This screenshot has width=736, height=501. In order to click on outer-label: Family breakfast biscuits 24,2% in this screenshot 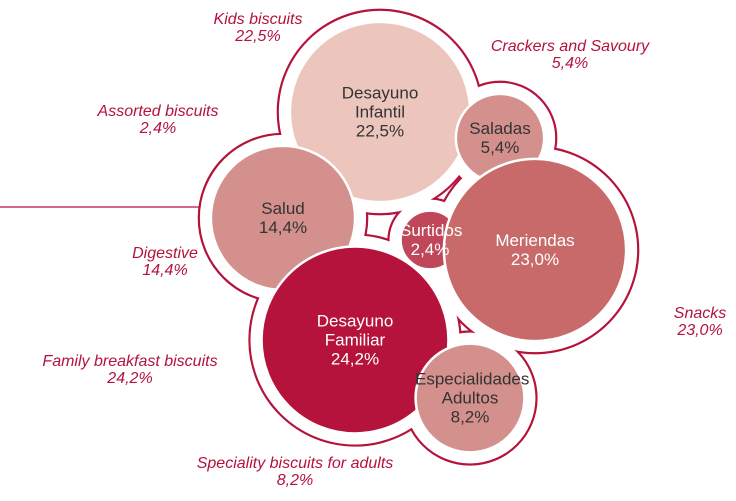, I will do `click(129, 370)`.